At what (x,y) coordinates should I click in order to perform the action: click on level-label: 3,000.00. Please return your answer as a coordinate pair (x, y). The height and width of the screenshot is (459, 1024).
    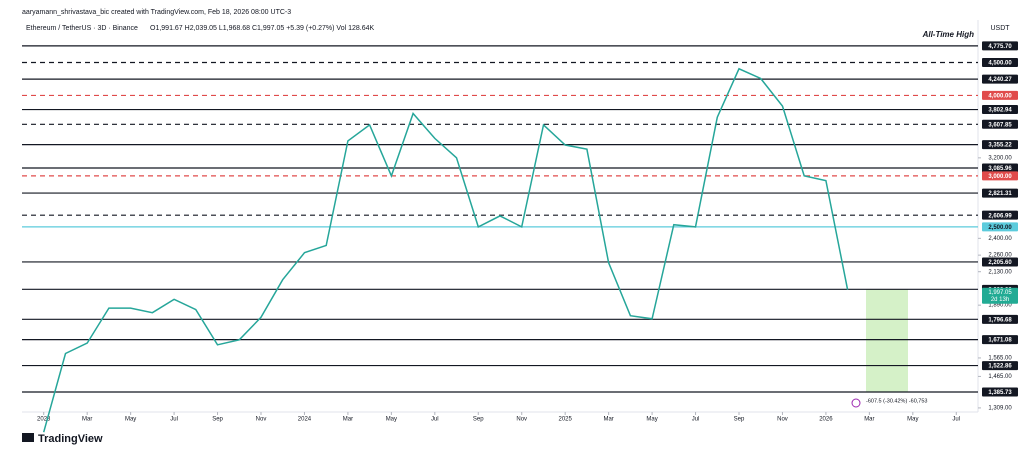
    Looking at the image, I should click on (1000, 177).